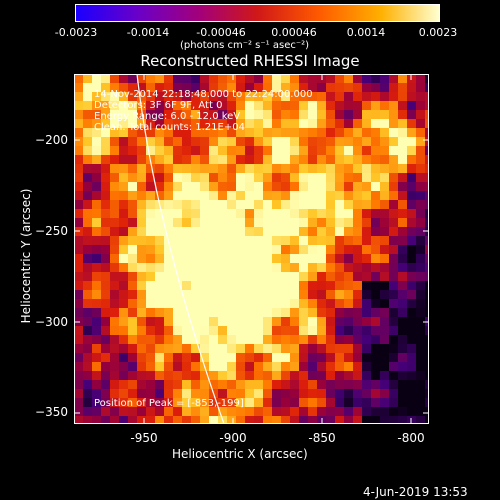 The height and width of the screenshot is (500, 500). I want to click on solar-limb-line, so click(180, 249).